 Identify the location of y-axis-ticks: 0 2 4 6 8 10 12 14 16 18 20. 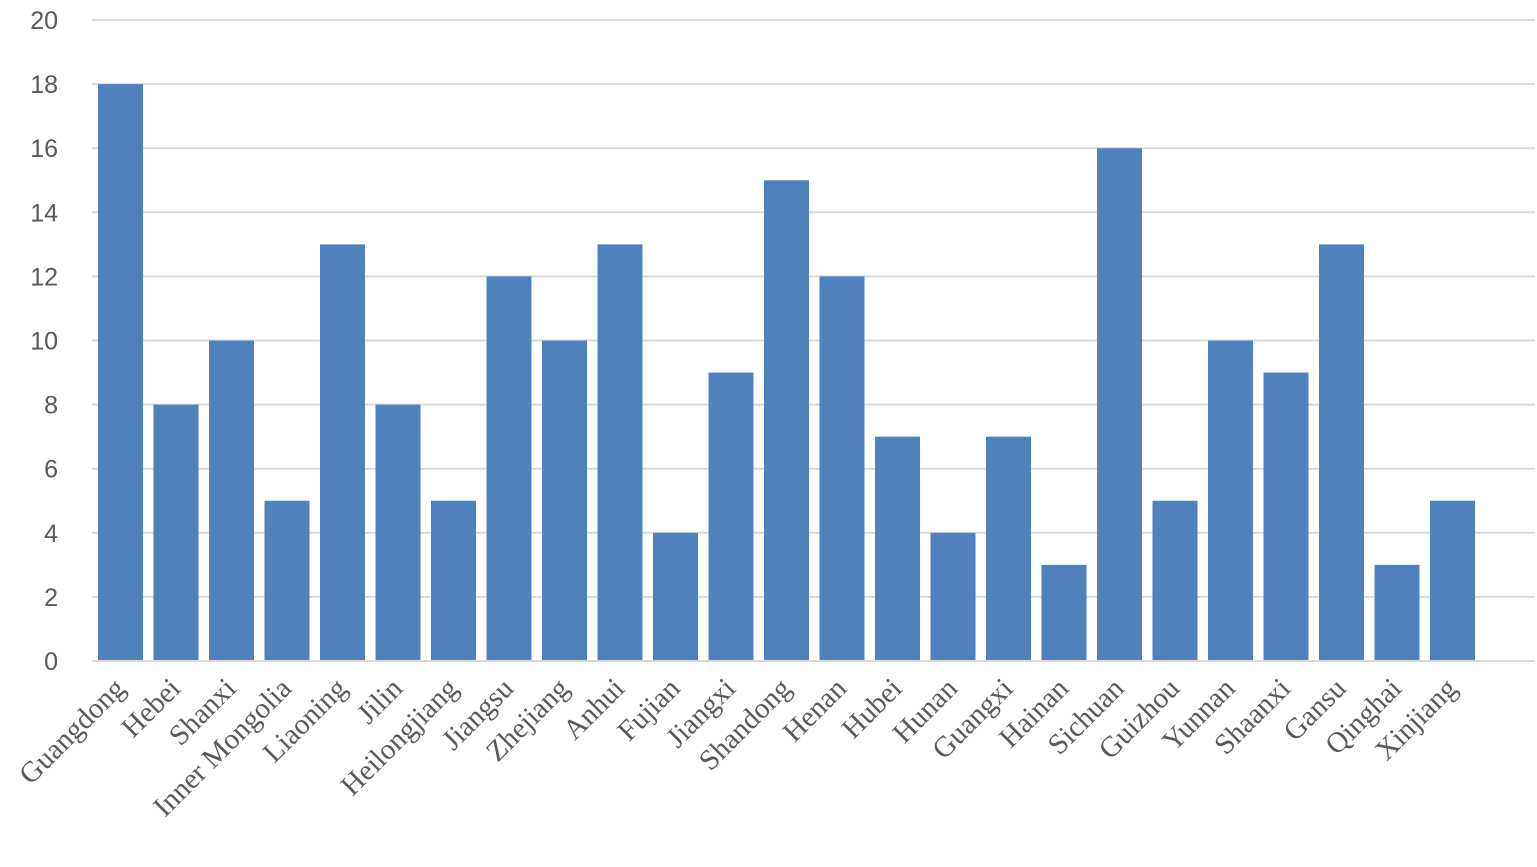
(44, 341).